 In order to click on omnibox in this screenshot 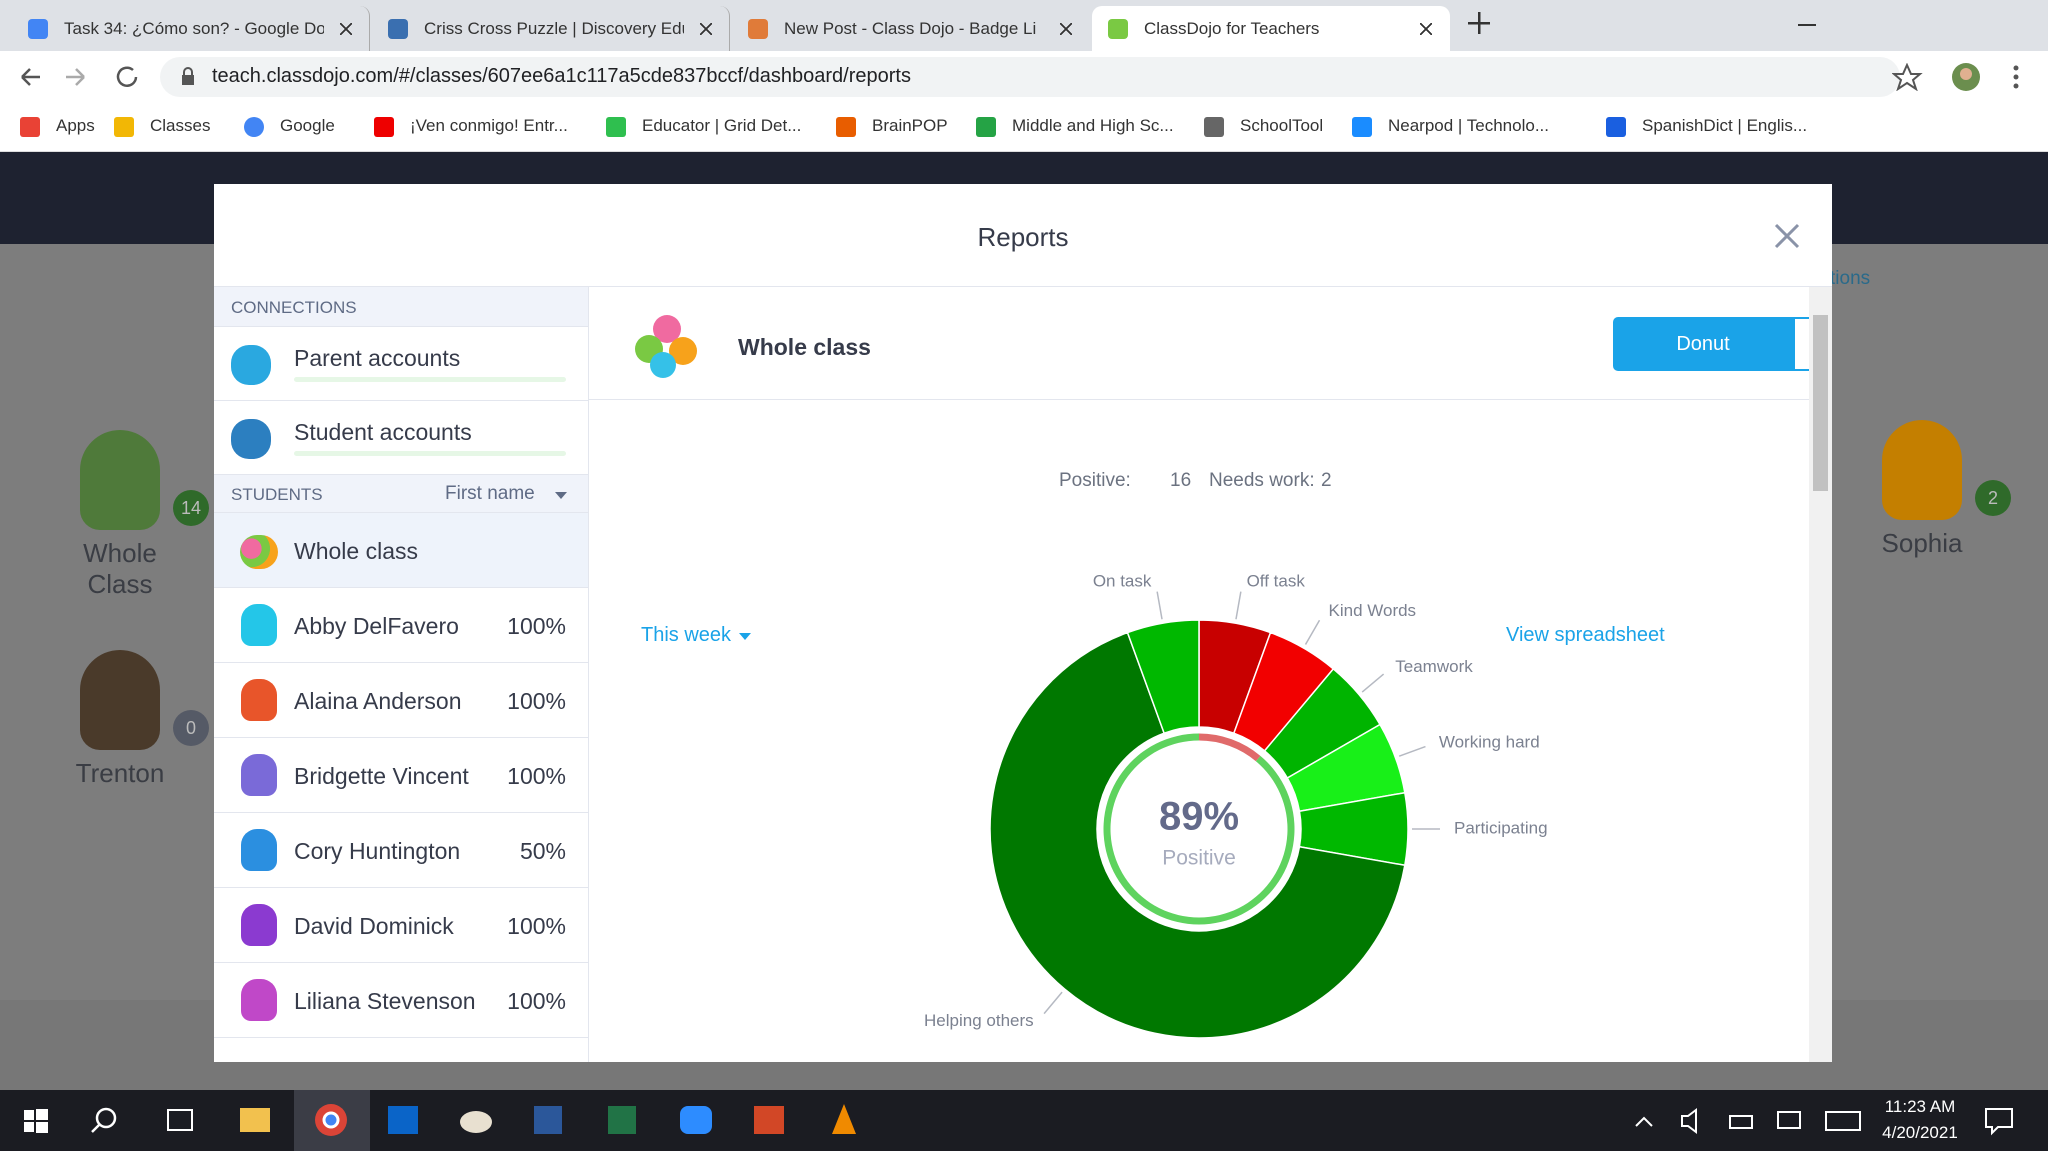, I will do `click(1030, 77)`.